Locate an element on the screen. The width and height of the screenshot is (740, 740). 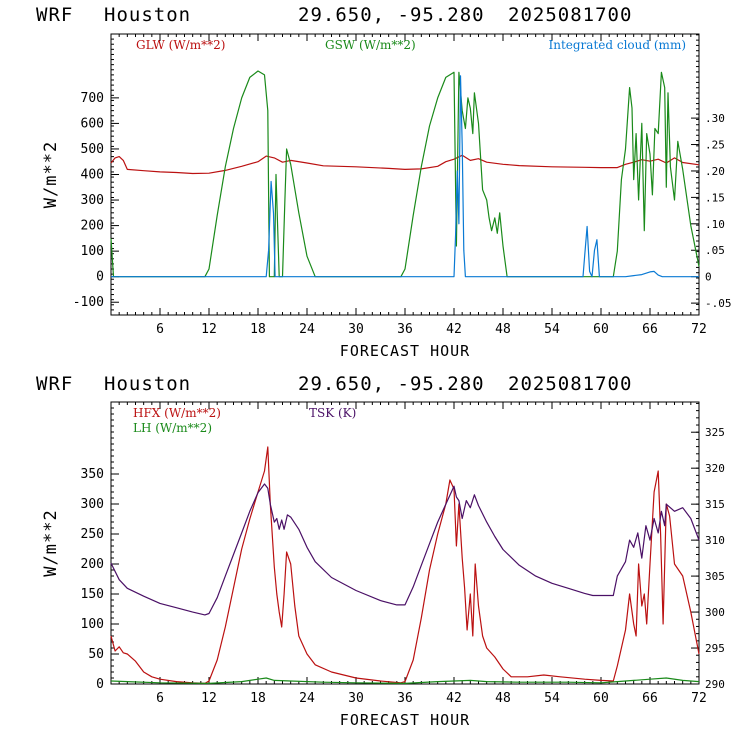
y-tick-label: 600 is located at coordinates (92, 123).